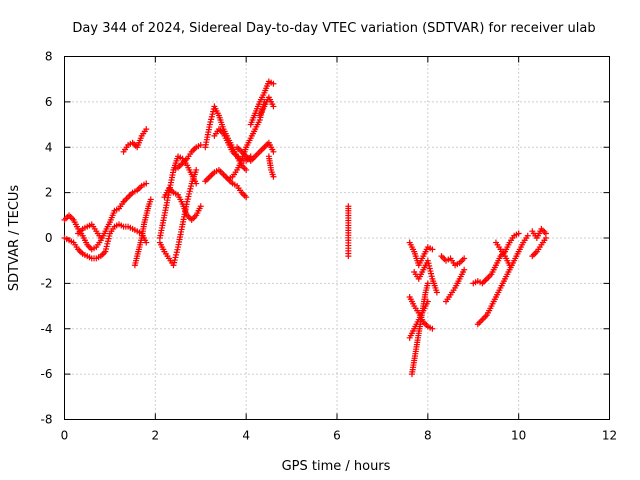 The width and height of the screenshot is (640, 480). What do you see at coordinates (49, 102) in the screenshot?
I see `y-tick-label: 6` at bounding box center [49, 102].